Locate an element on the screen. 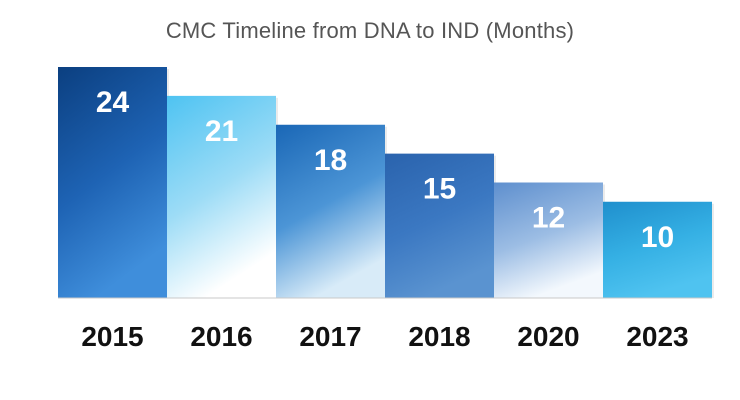 This screenshot has width=740, height=400. x-tick-label: 2018 is located at coordinates (439, 336).